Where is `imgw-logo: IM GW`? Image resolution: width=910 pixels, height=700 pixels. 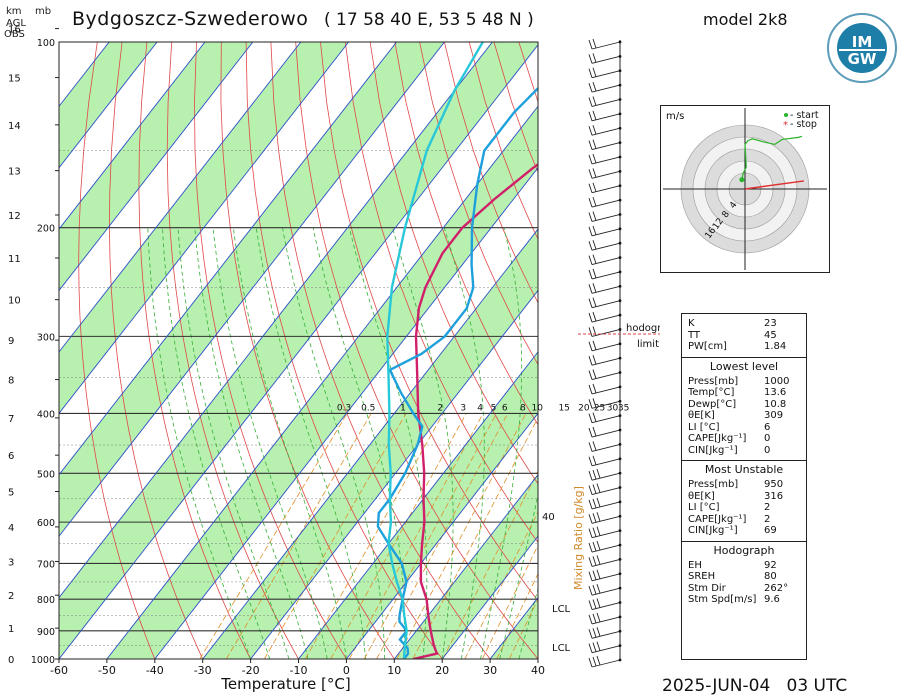
imgw-logo: IM GW is located at coordinates (862, 48).